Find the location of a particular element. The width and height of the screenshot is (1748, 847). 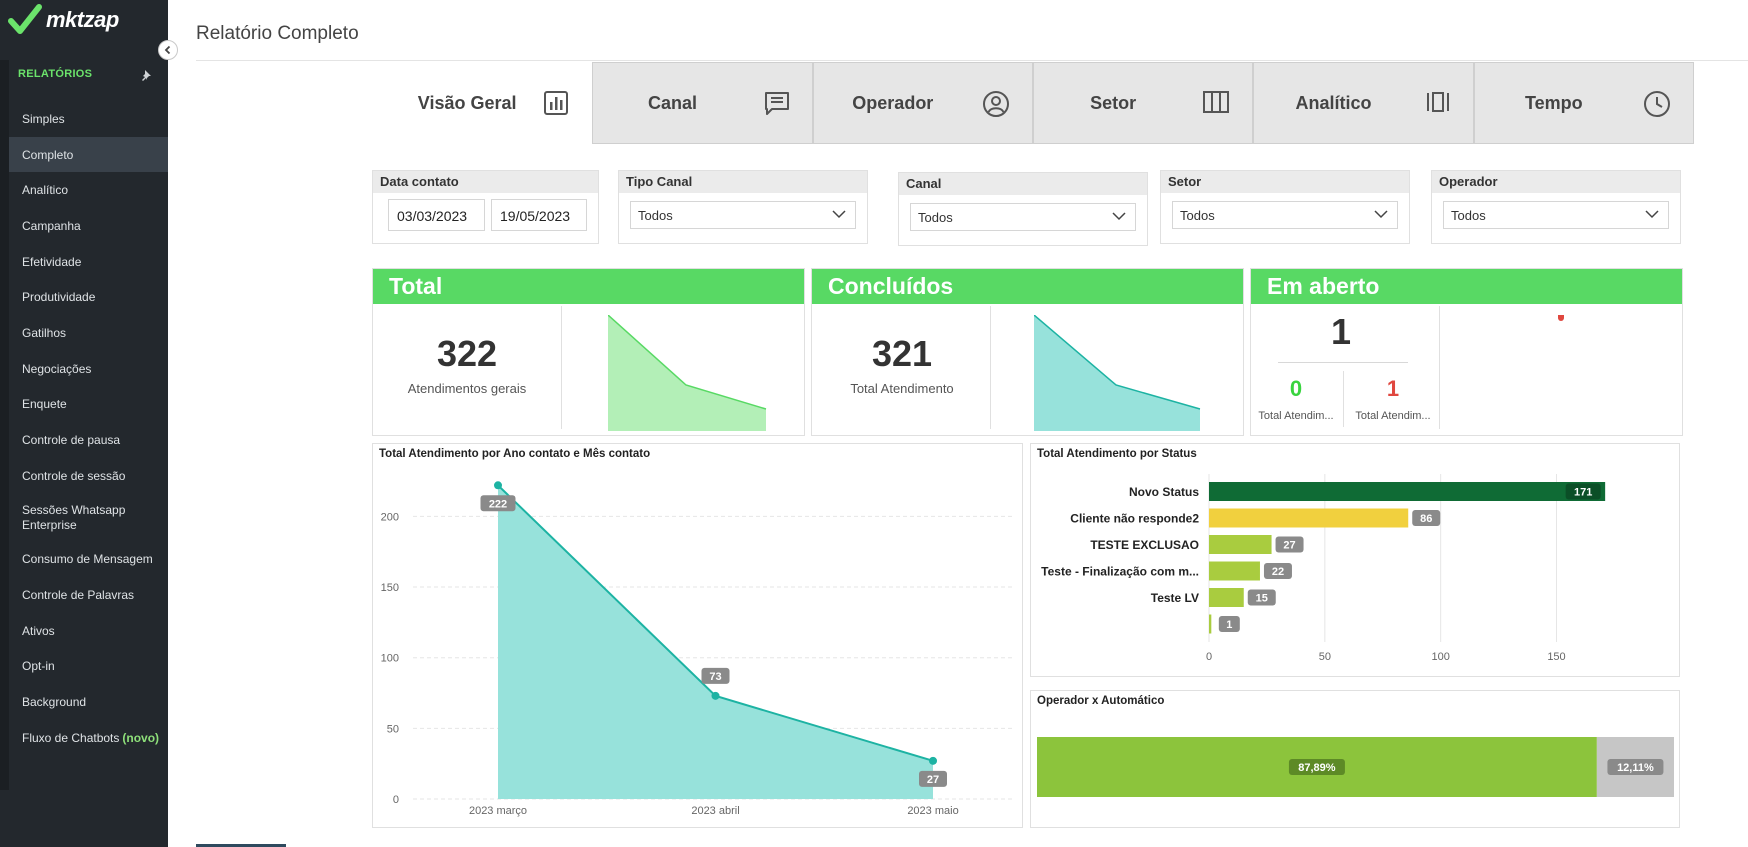

sidebar-item-analitico: Analítico is located at coordinates (88, 190).